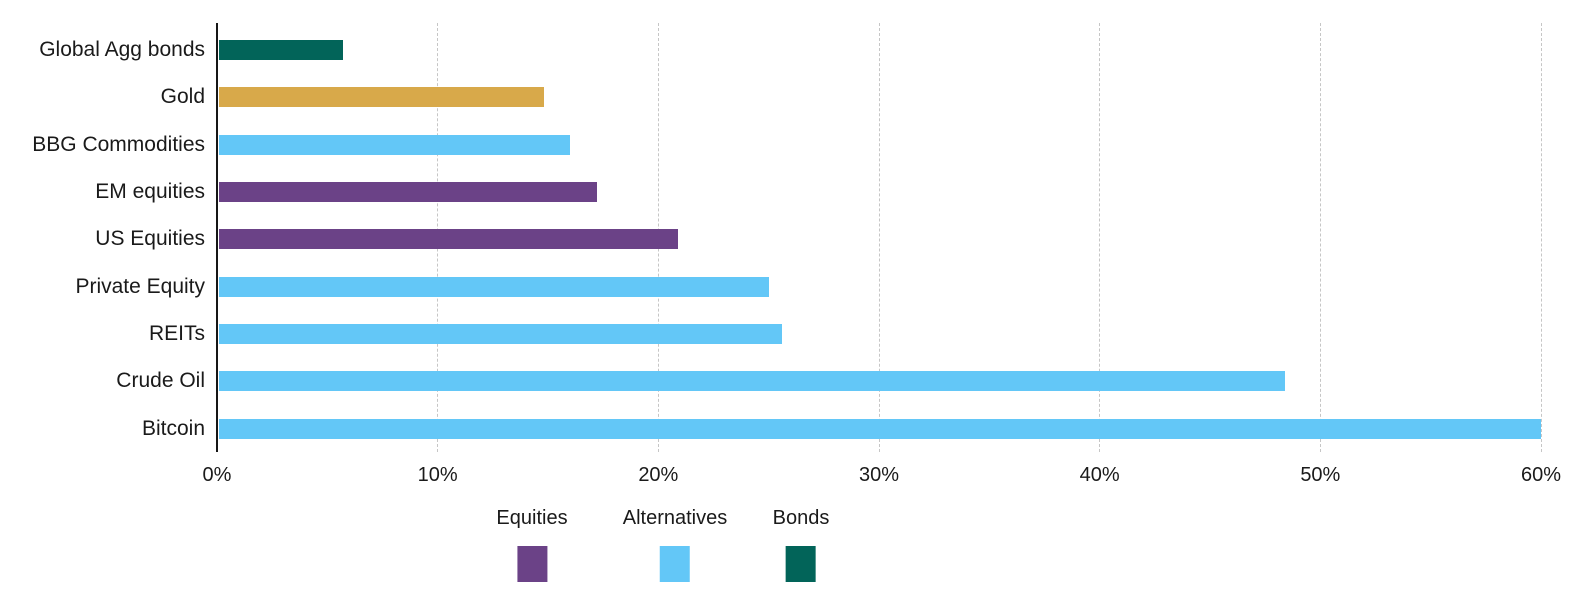 This screenshot has height=600, width=1577. What do you see at coordinates (140, 286) in the screenshot?
I see `category-label: Private Equity` at bounding box center [140, 286].